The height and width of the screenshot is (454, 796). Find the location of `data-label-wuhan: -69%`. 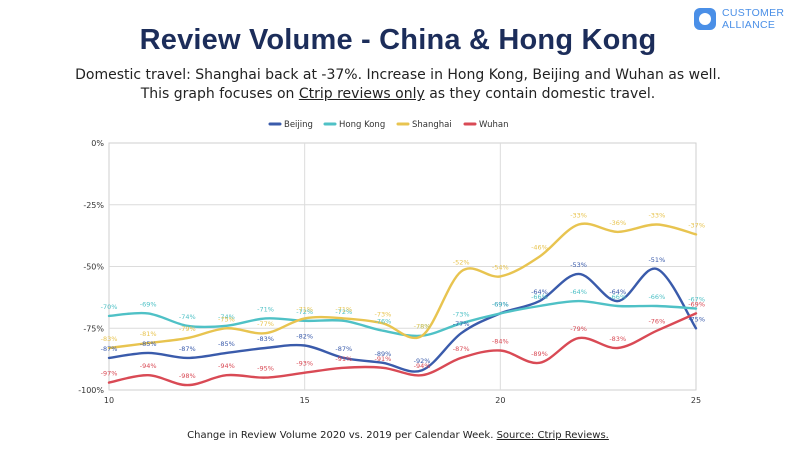

data-label-wuhan: -69% is located at coordinates (696, 304).